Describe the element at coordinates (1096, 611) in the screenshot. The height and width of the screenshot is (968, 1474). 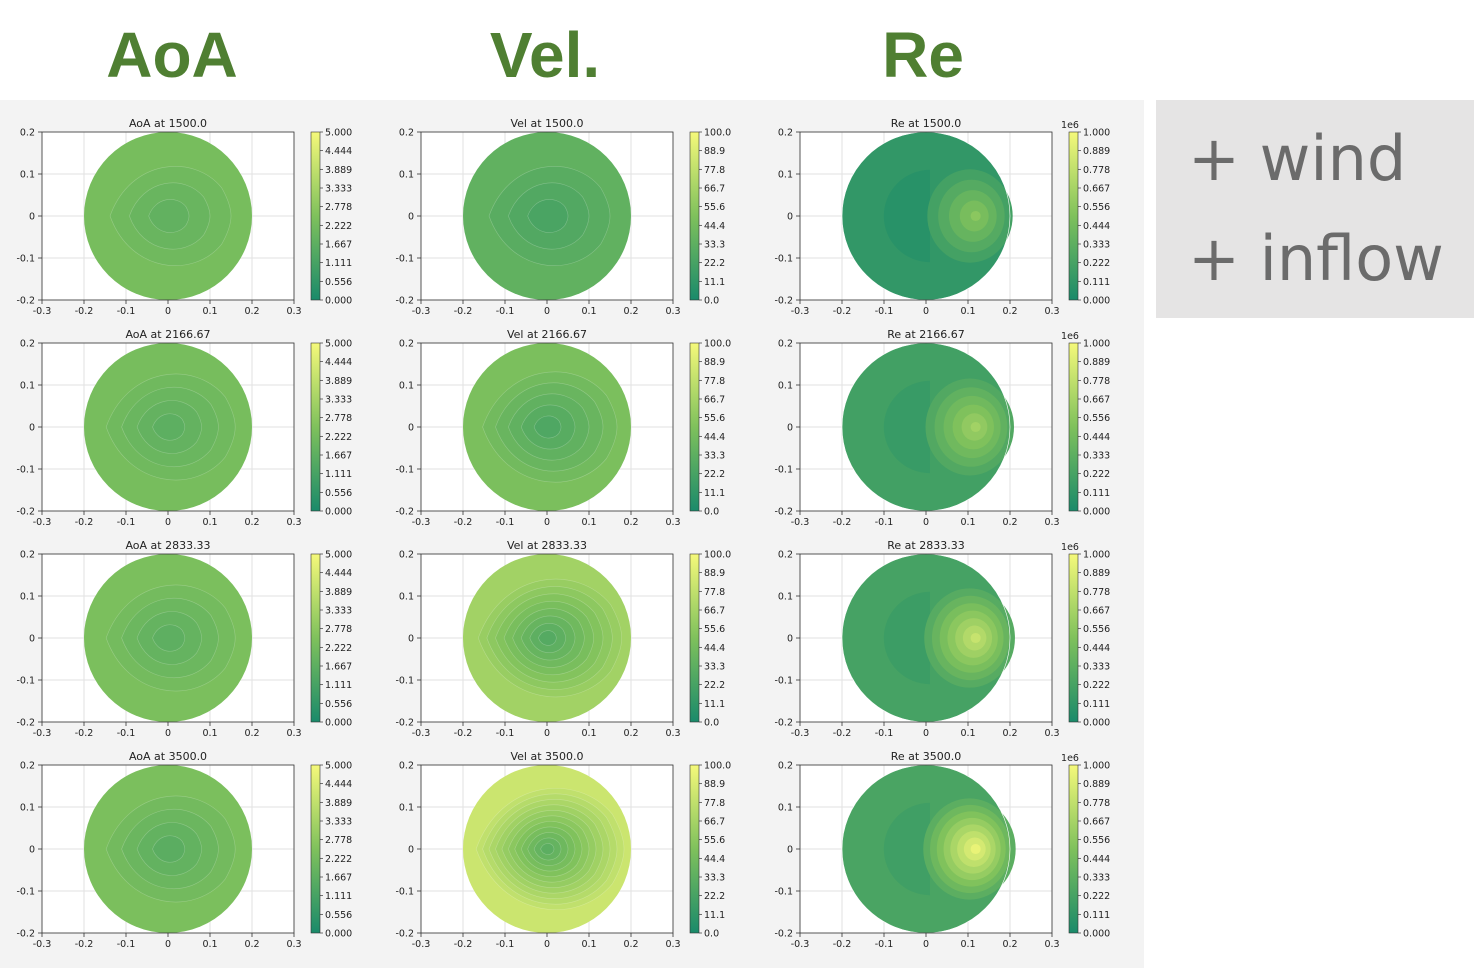
I see `colorbar-tick-label: 0.667` at that location.